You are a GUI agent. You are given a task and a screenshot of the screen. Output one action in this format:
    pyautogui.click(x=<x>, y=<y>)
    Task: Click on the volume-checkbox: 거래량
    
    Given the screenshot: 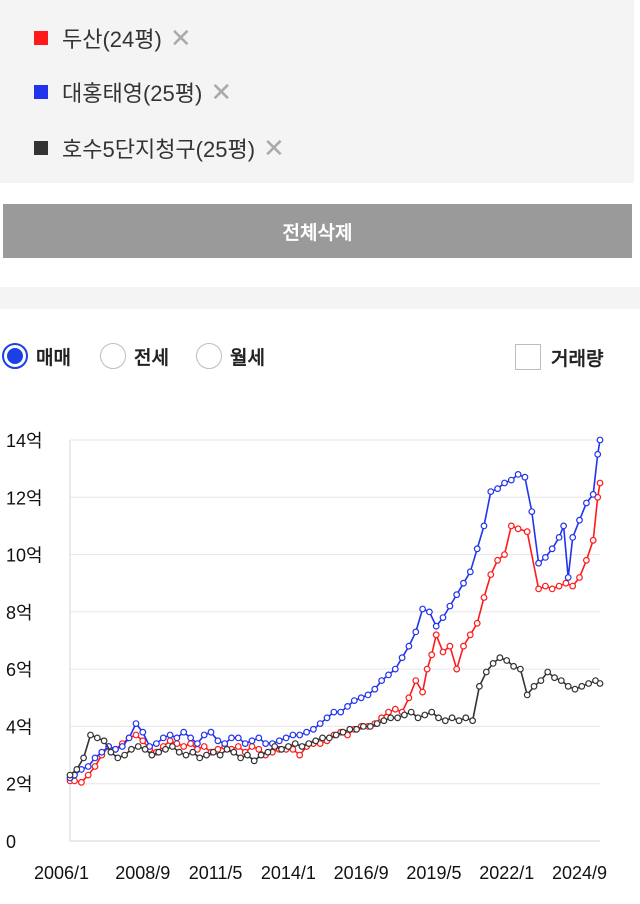 What is the action you would take?
    pyautogui.click(x=559, y=357)
    